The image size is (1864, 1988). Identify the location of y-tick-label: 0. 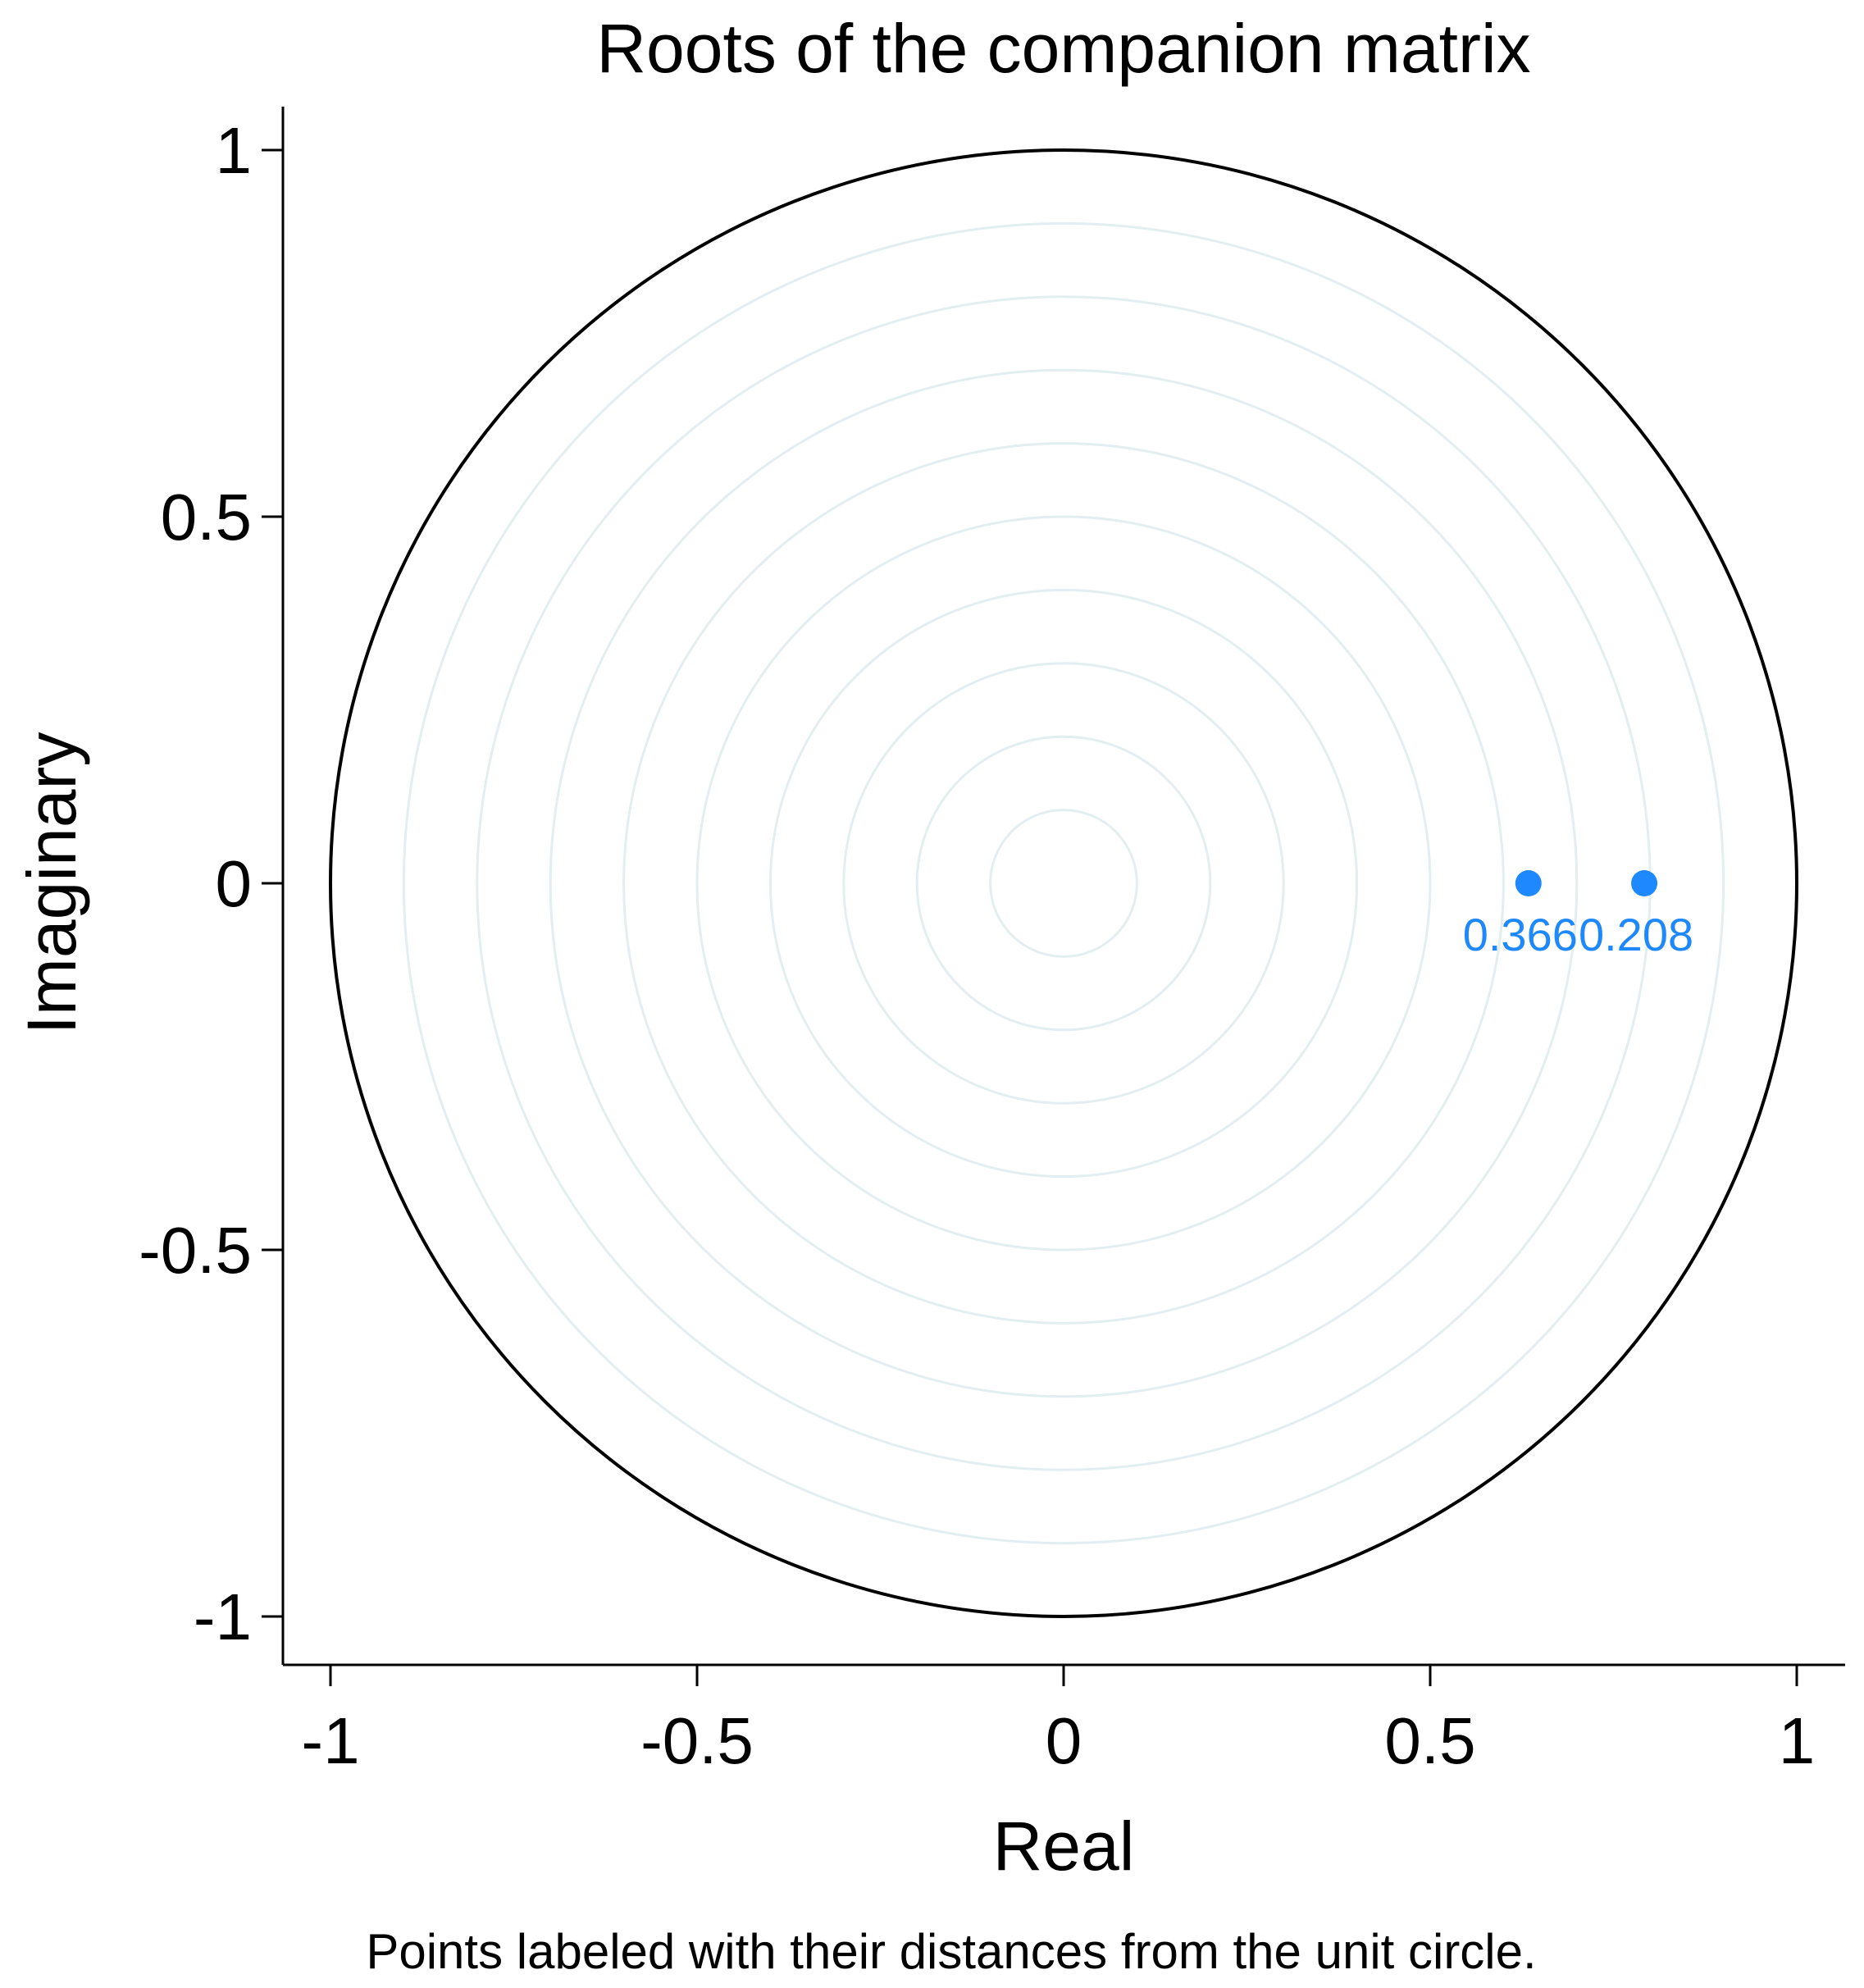
(234, 883).